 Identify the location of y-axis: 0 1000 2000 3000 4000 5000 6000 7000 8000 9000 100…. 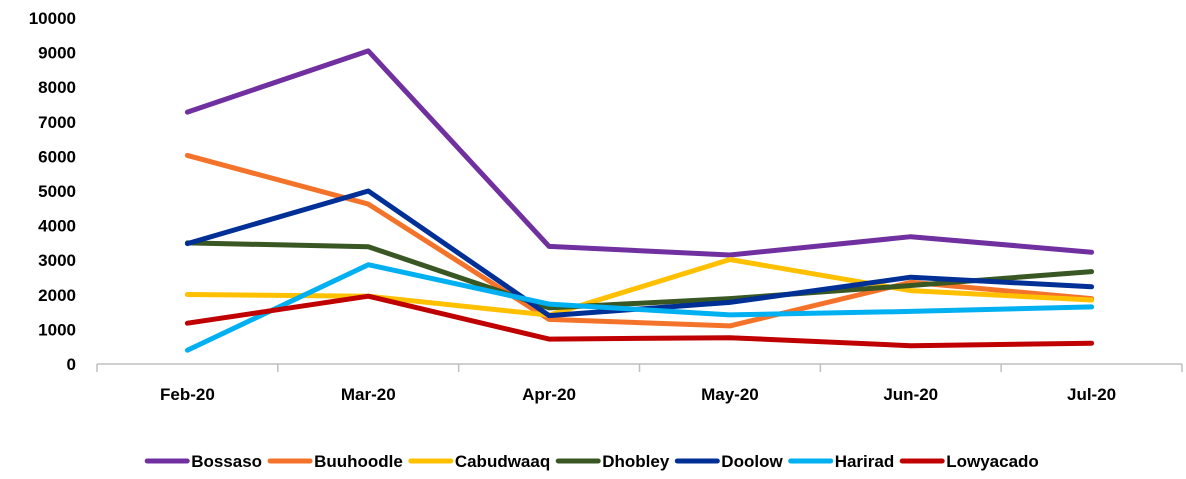
(52, 191).